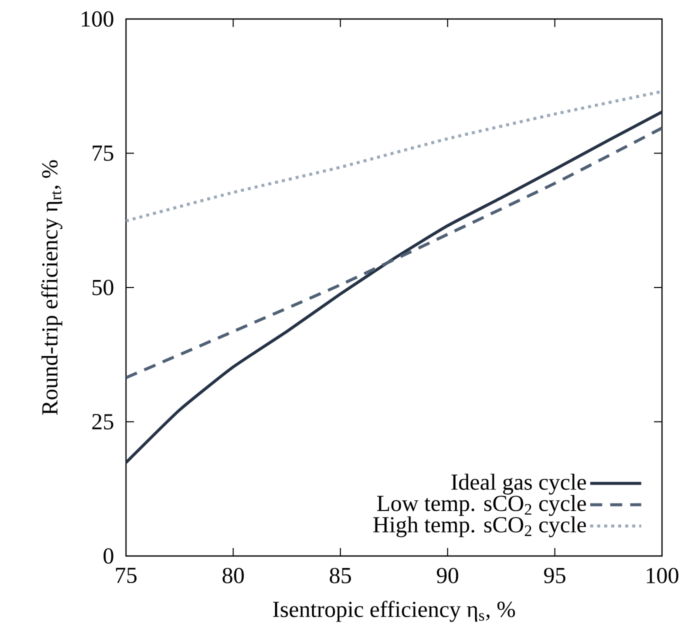  Describe the element at coordinates (662, 576) in the screenshot. I see `x-tick-label: 100` at that location.